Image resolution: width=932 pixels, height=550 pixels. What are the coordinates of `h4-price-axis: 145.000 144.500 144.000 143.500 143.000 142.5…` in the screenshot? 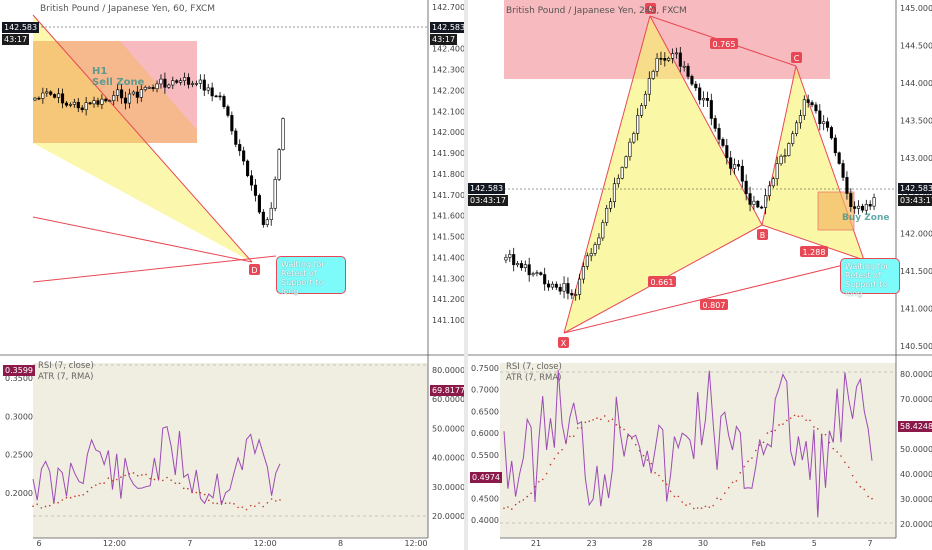 It's located at (916, 177).